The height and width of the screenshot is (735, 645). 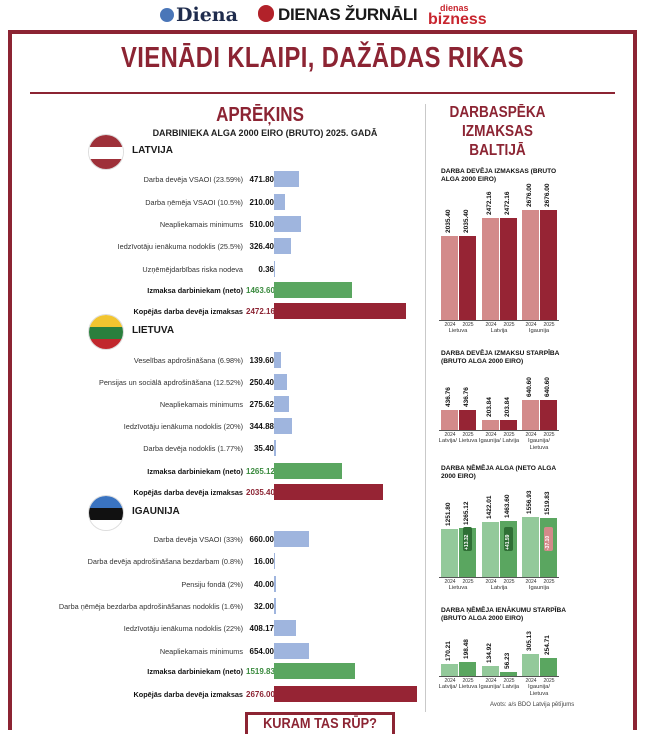 I want to click on row-value: 510.00, so click(x=261, y=224).